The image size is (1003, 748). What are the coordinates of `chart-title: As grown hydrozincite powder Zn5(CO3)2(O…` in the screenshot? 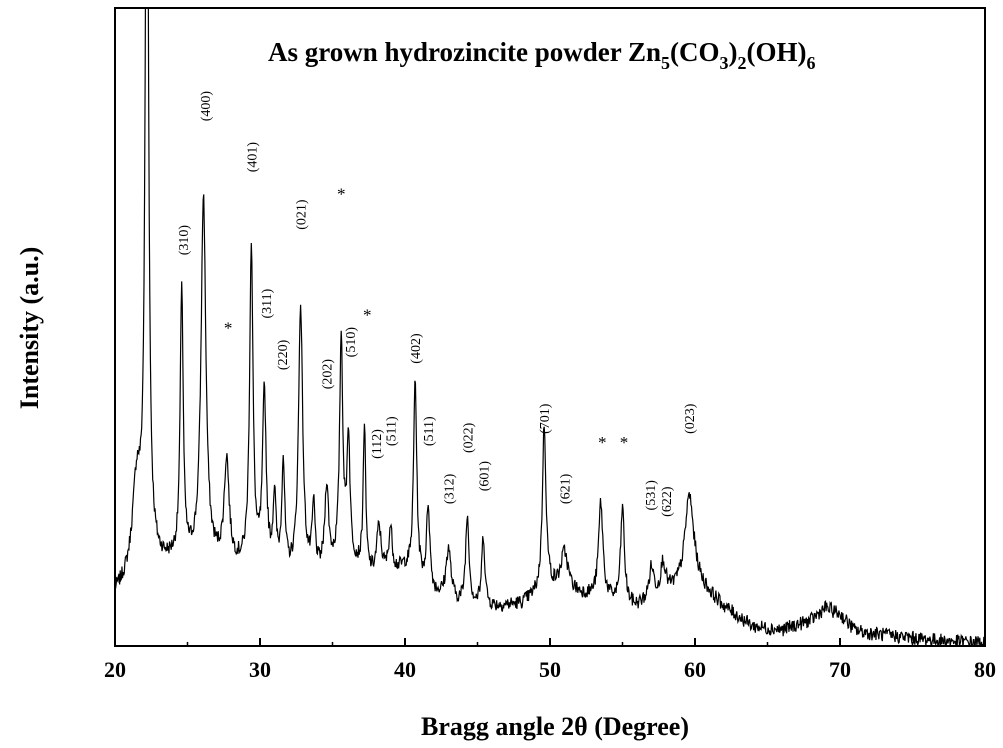 It's located at (542, 55).